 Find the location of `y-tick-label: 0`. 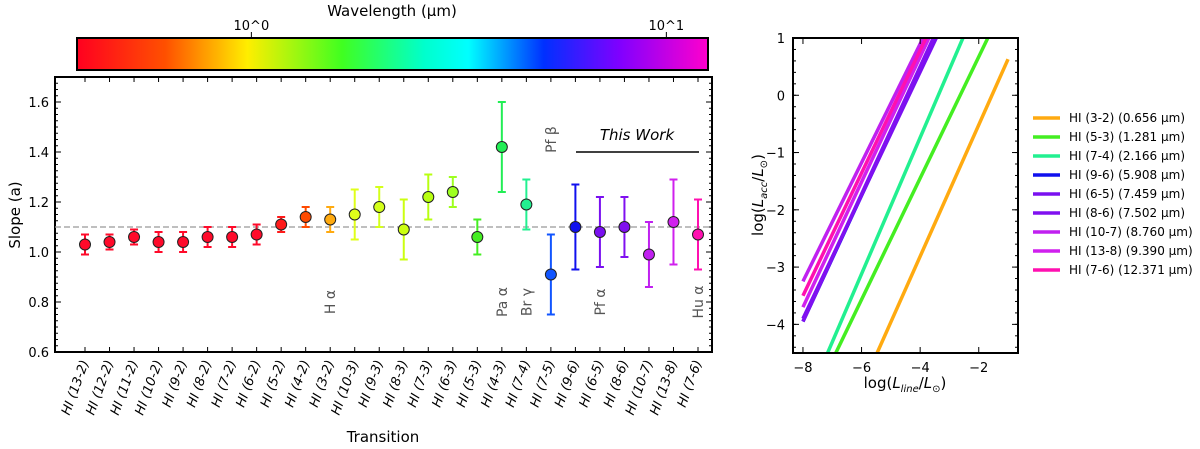

y-tick-label: 0 is located at coordinates (781, 96).